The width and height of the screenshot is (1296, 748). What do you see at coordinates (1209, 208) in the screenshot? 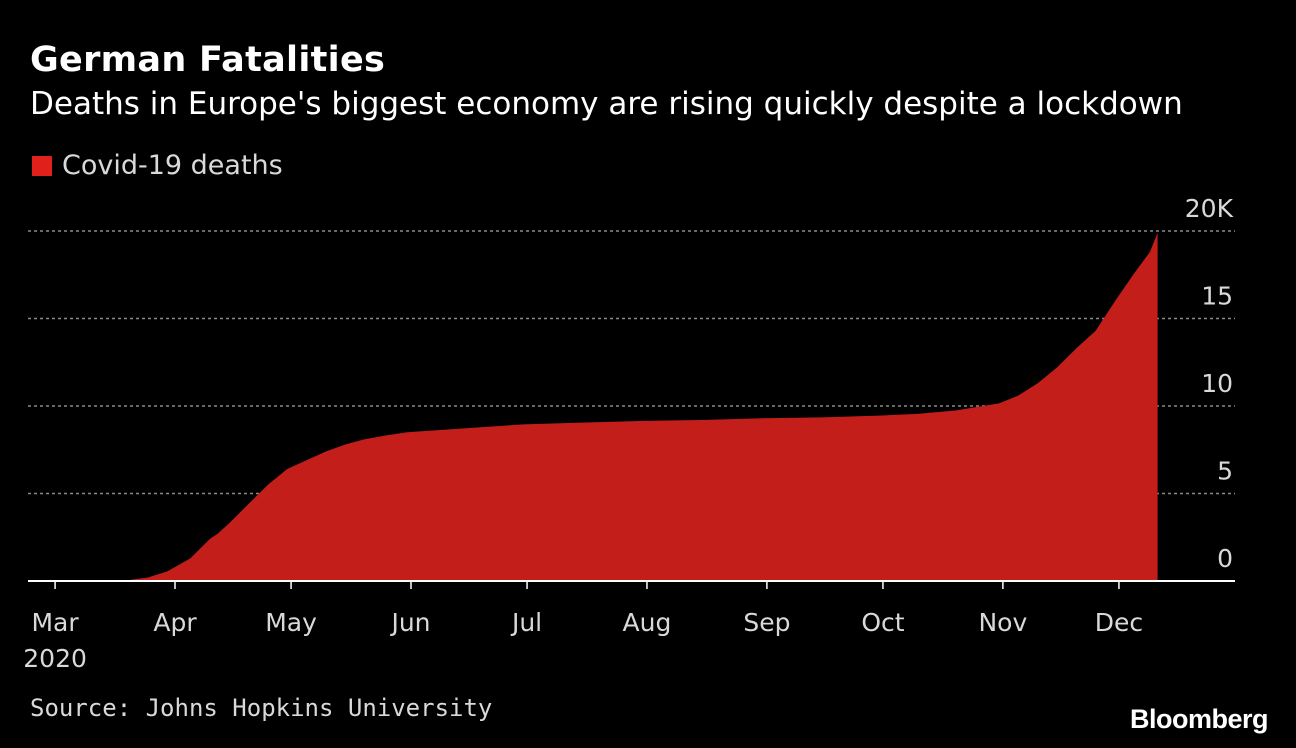
I see `y-tick-label: 20K` at bounding box center [1209, 208].